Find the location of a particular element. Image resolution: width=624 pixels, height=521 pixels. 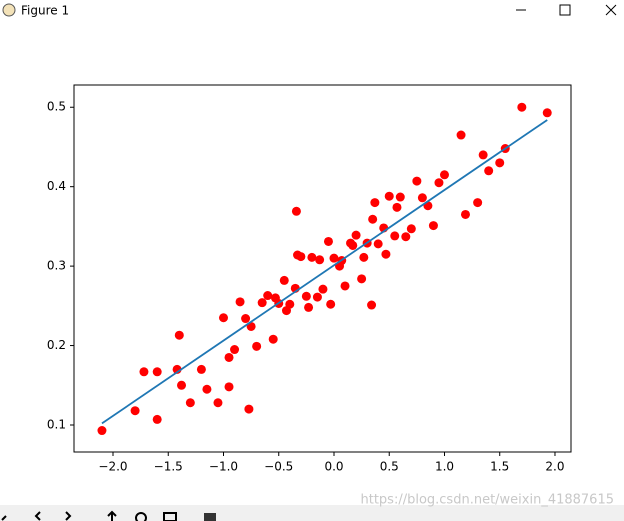

zoom-button is located at coordinates (141, 516).